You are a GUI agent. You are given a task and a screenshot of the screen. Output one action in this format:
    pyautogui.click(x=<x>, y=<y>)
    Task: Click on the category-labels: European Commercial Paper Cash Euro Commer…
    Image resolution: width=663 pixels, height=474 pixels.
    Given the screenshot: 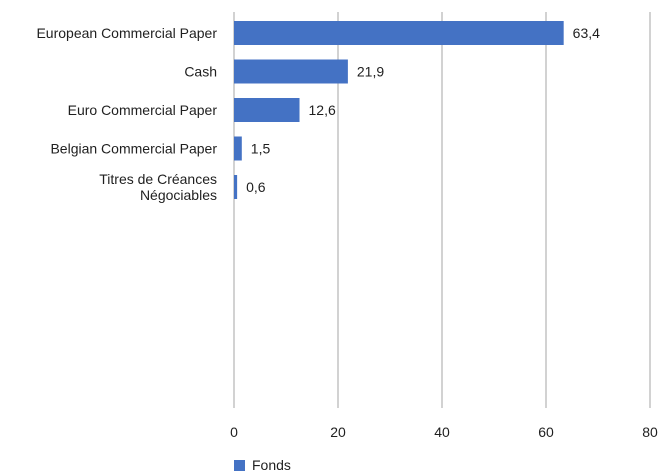 What is the action you would take?
    pyautogui.click(x=126, y=114)
    